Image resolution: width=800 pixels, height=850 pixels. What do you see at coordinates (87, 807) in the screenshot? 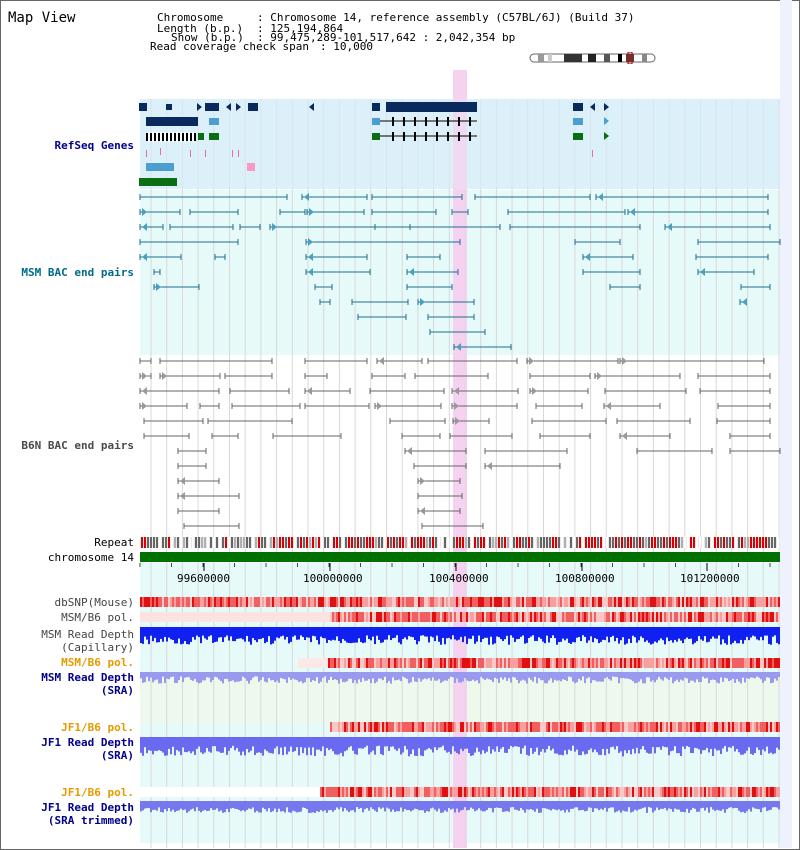
I see `track-label-jf1-depth-trim: JF1 Read Depth` at bounding box center [87, 807].